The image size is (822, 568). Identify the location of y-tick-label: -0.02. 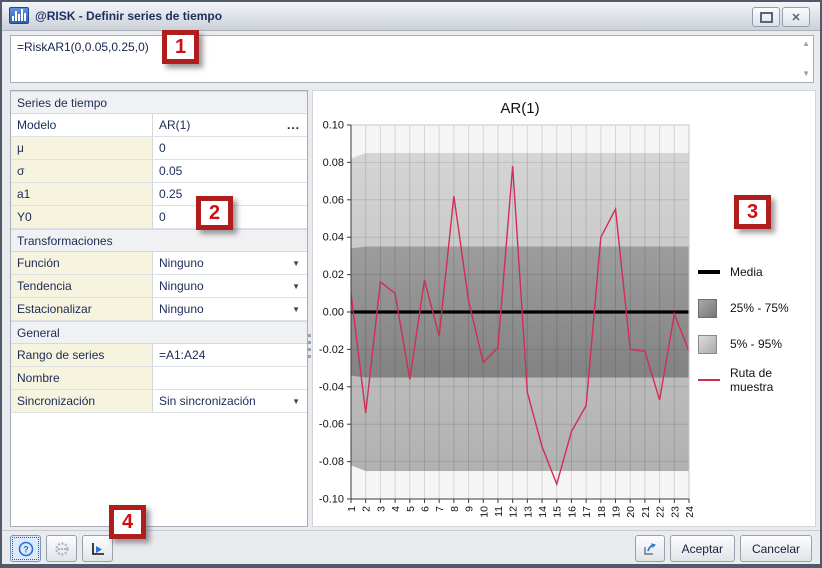
(331, 350).